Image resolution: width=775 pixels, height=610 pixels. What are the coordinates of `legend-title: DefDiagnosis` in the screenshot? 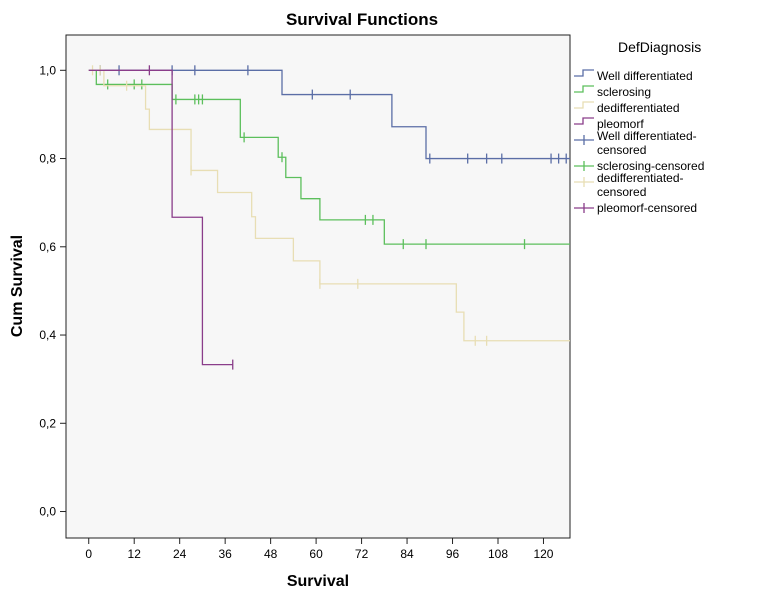 It's located at (659, 47).